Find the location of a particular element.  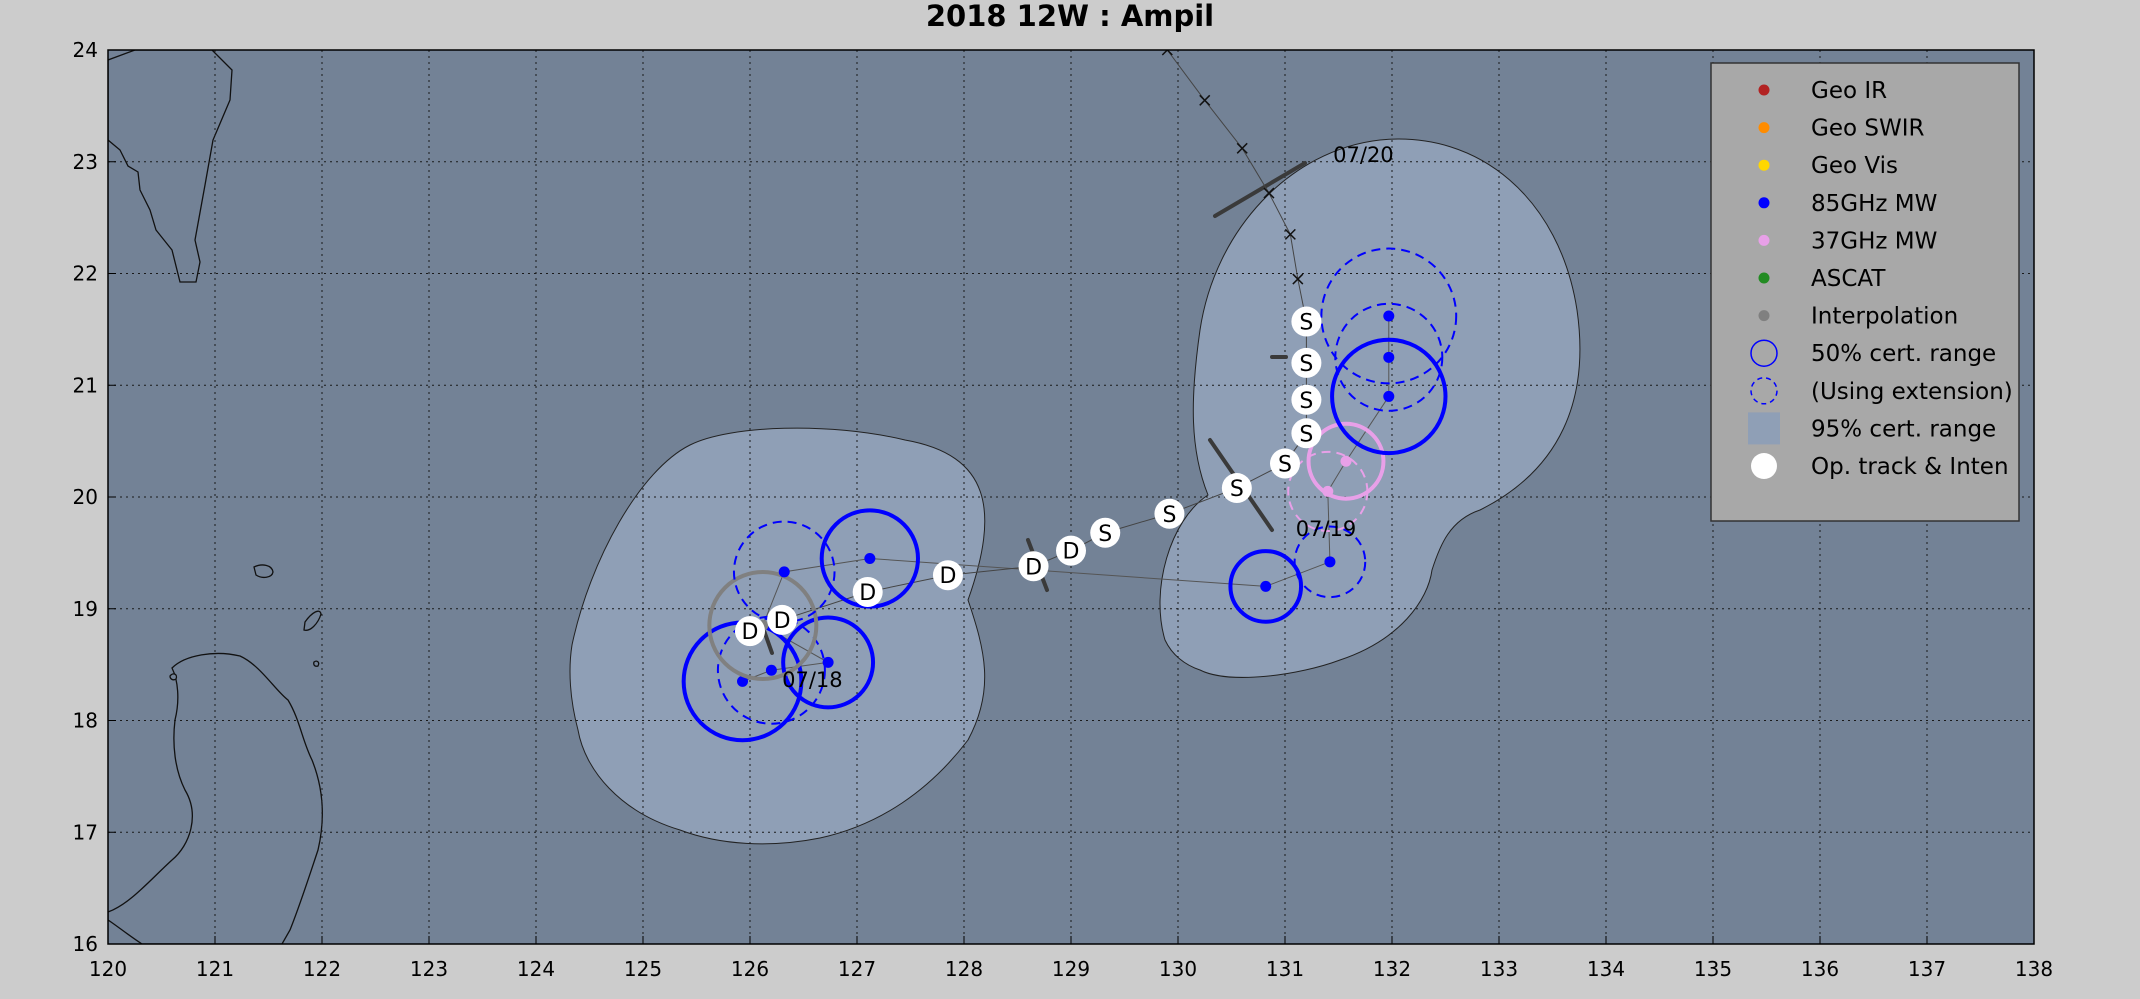

x-tick-label: 123 is located at coordinates (429, 969).